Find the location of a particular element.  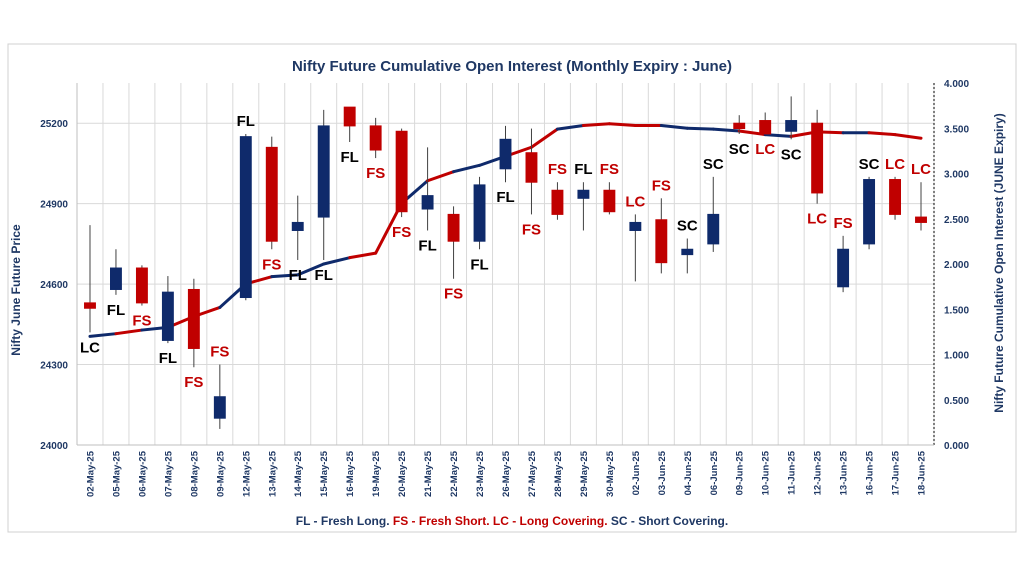

y-tick-right: 4.000 is located at coordinates (956, 84).